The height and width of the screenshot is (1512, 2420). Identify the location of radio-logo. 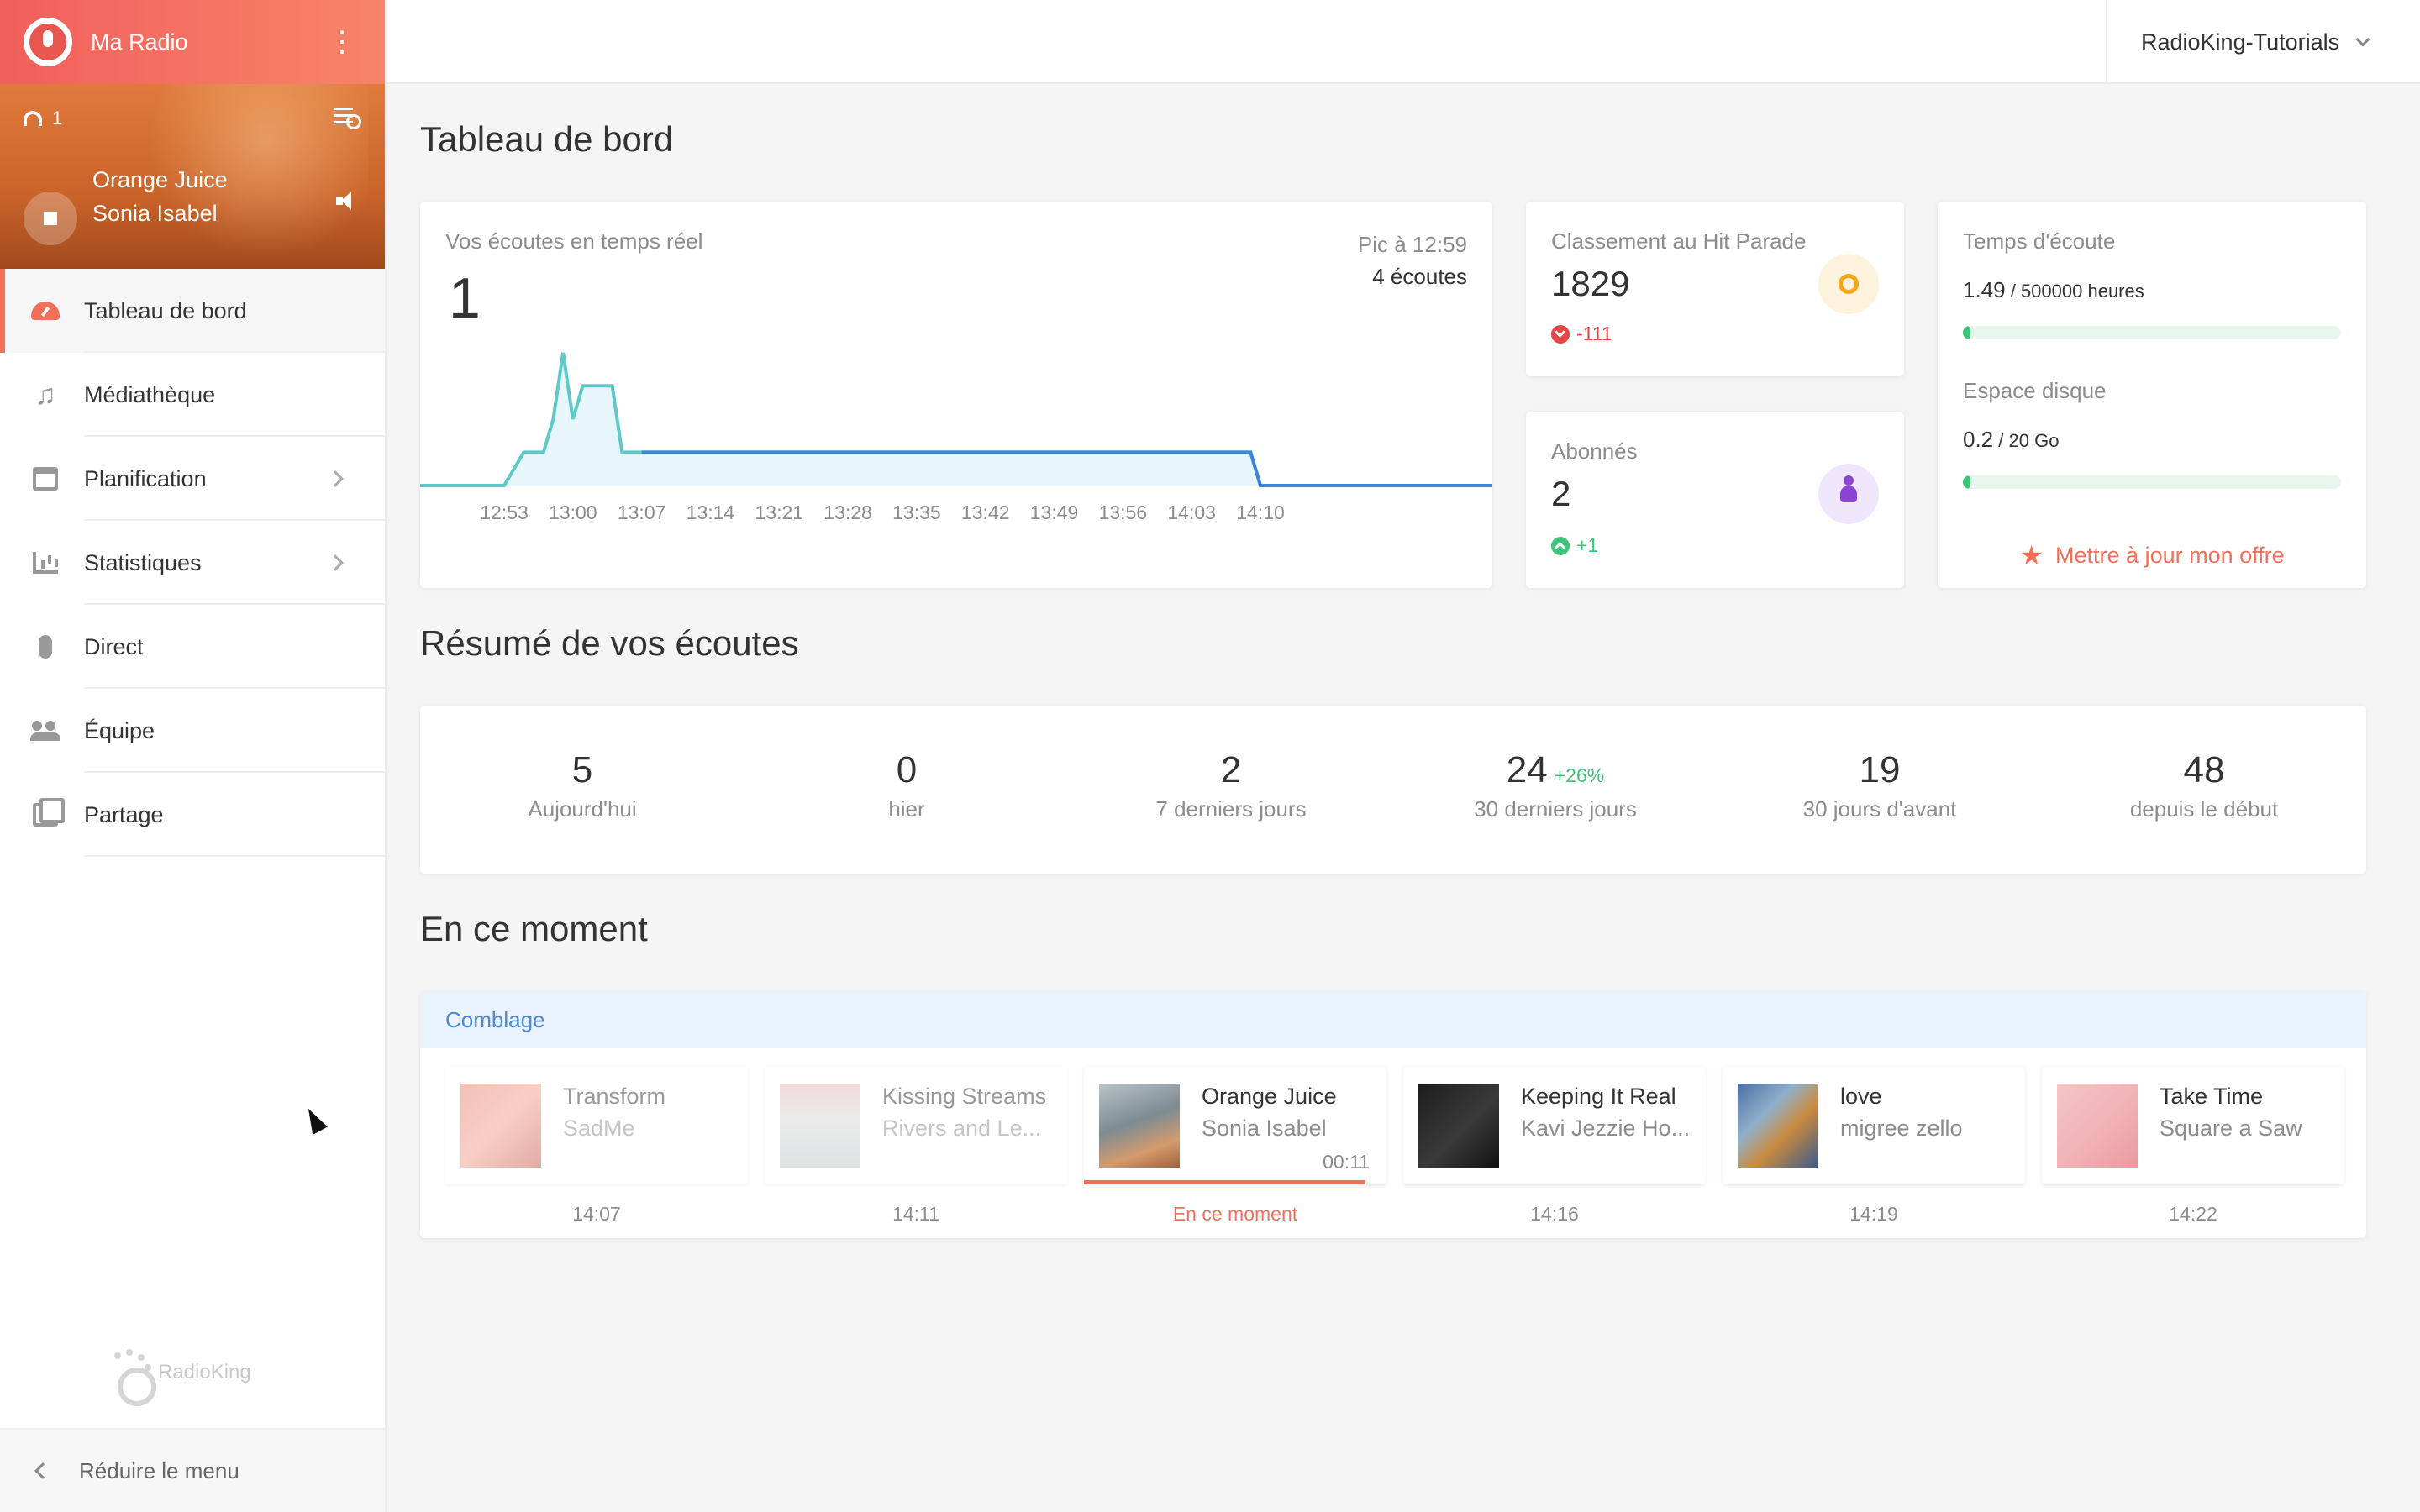
(48, 42).